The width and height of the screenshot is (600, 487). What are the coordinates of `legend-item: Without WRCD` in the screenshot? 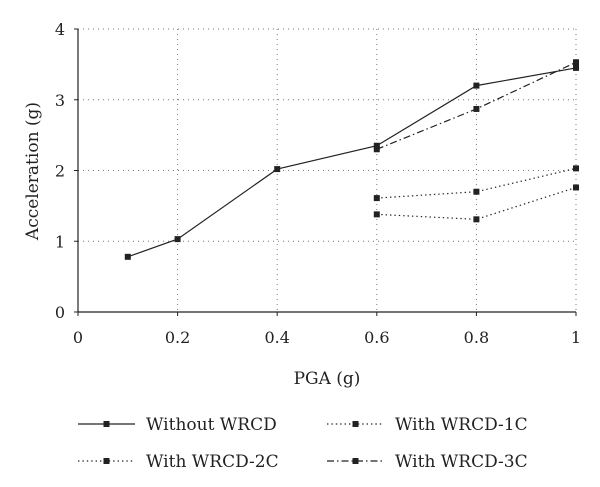 It's located at (177, 425).